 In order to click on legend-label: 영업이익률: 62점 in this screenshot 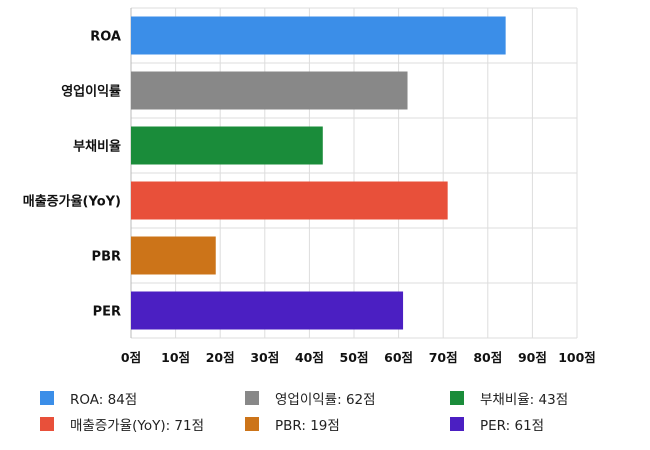, I will do `click(325, 400)`.